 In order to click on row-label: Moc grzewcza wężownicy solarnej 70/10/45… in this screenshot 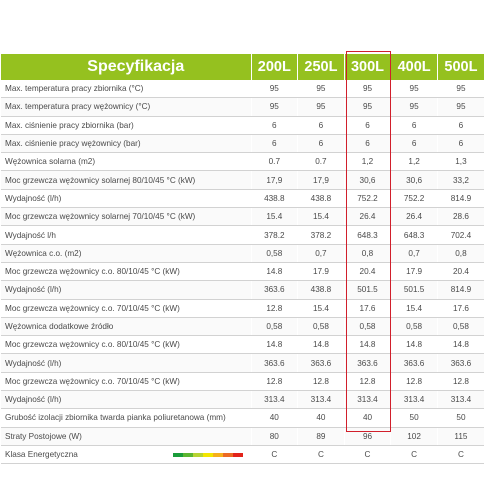, I will do `click(100, 217)`.